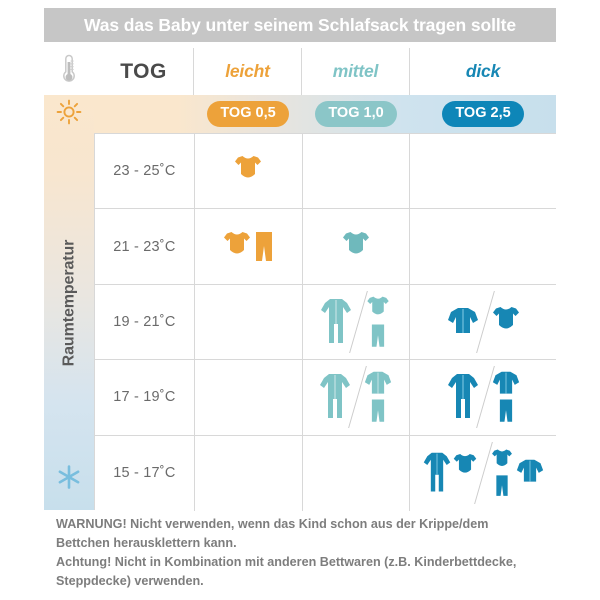  I want to click on temperature-label: 15 - 17˚C, so click(144, 473).